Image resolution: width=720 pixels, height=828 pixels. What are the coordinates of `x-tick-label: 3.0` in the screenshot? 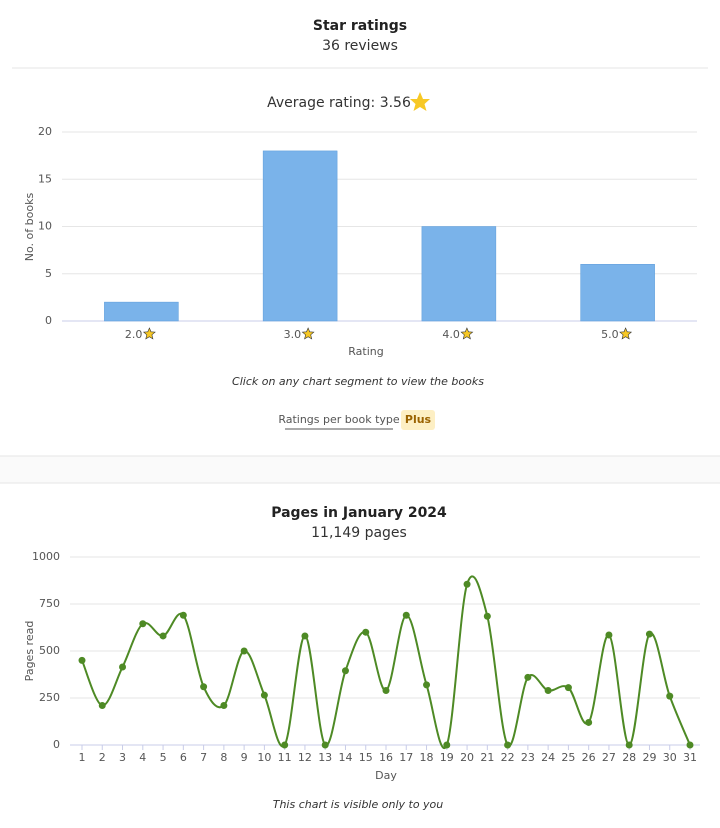 It's located at (293, 334).